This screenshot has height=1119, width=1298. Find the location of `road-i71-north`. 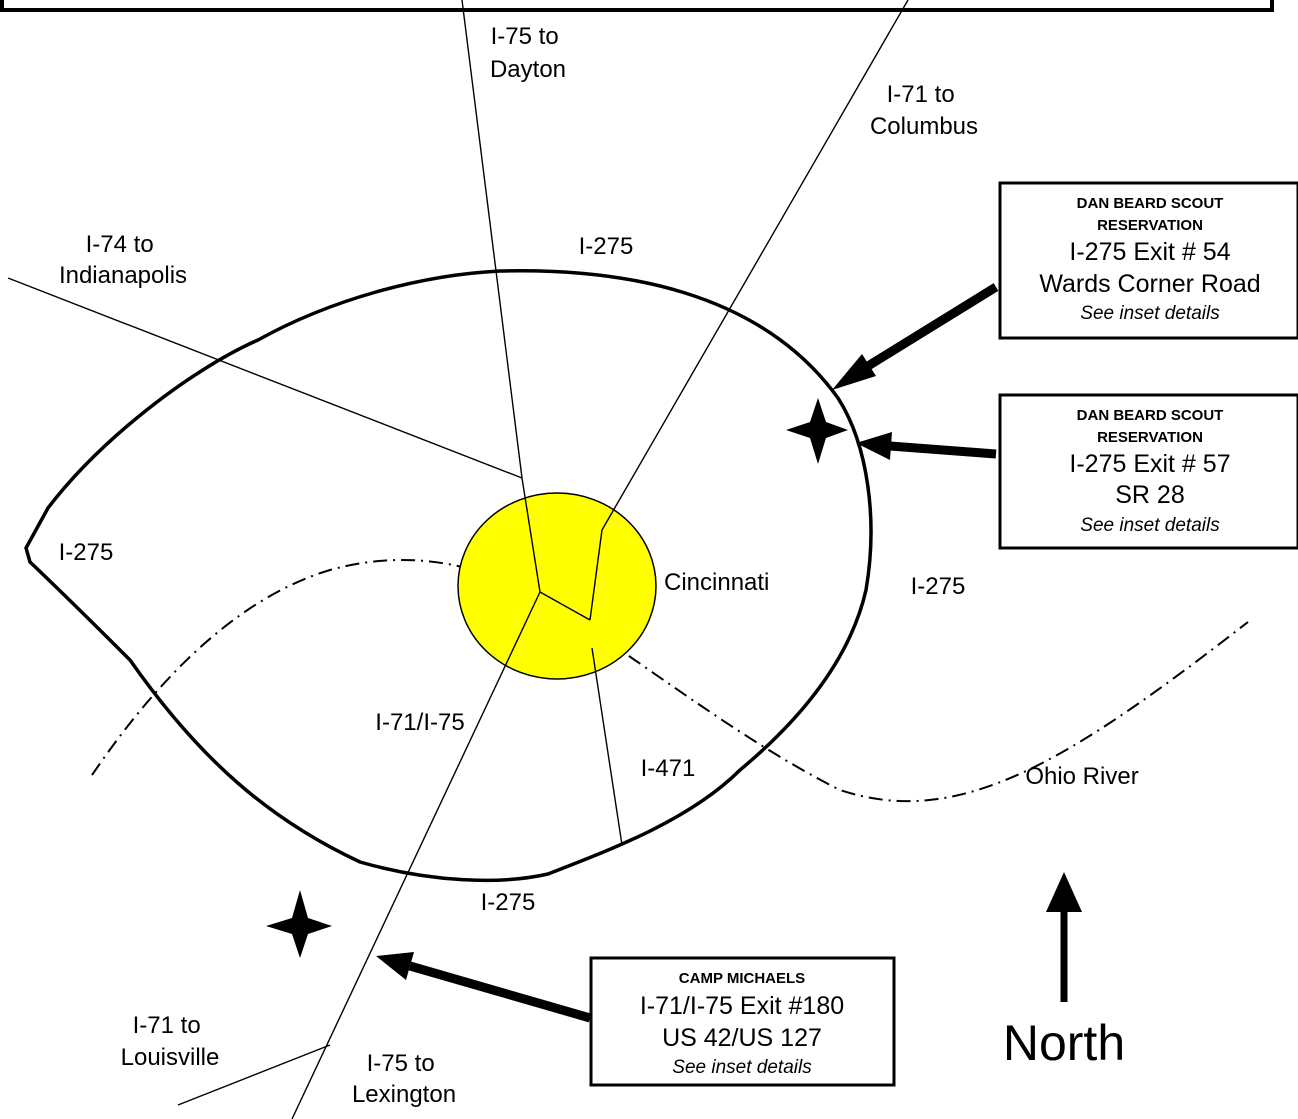

road-i71-north is located at coordinates (749, 310).